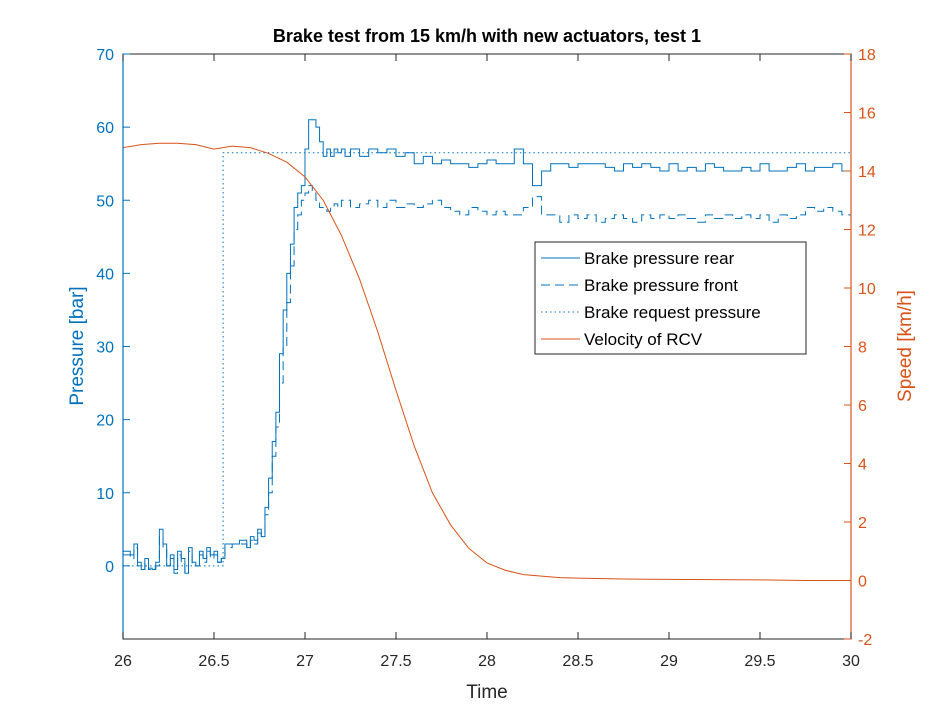  I want to click on right-tick-label: 0, so click(862, 582).